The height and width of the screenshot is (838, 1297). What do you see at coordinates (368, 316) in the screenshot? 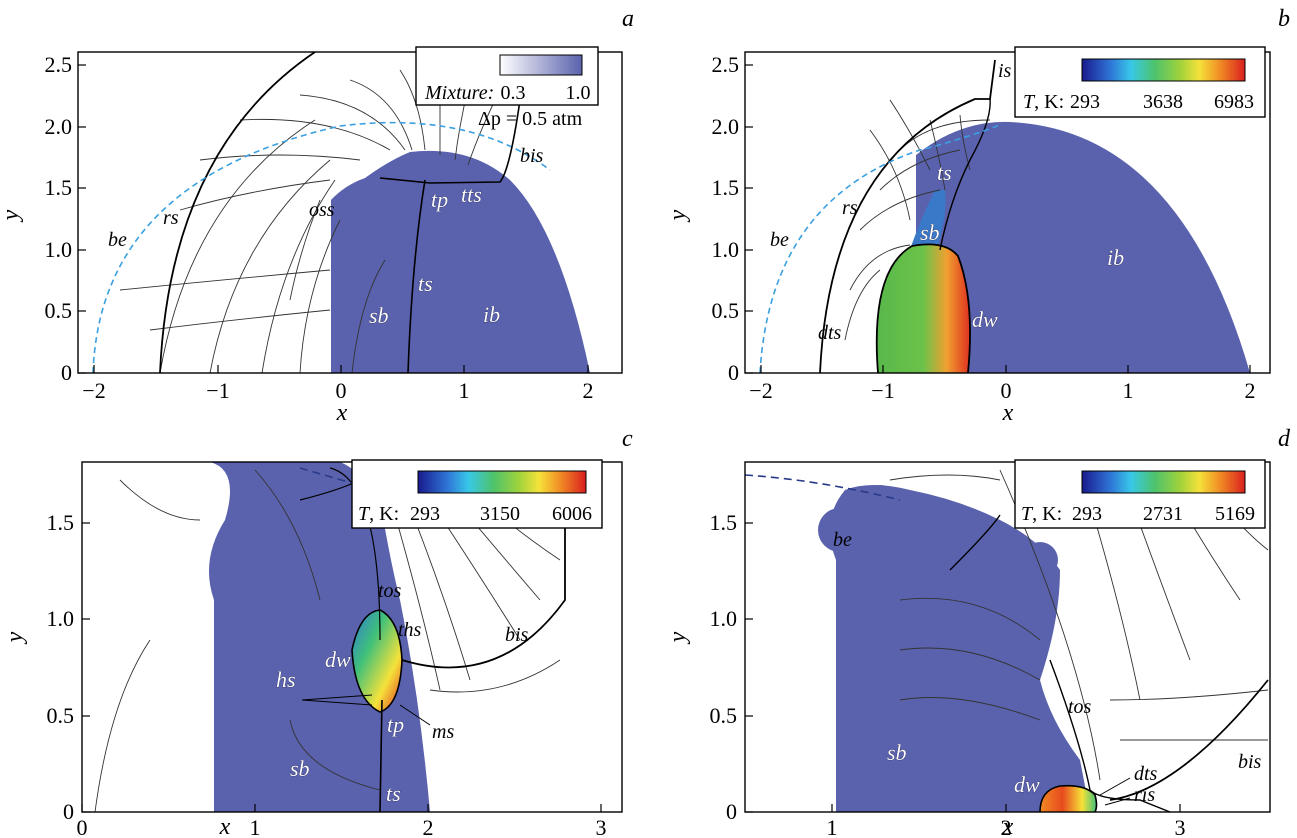
I see `sb-line` at bounding box center [368, 316].